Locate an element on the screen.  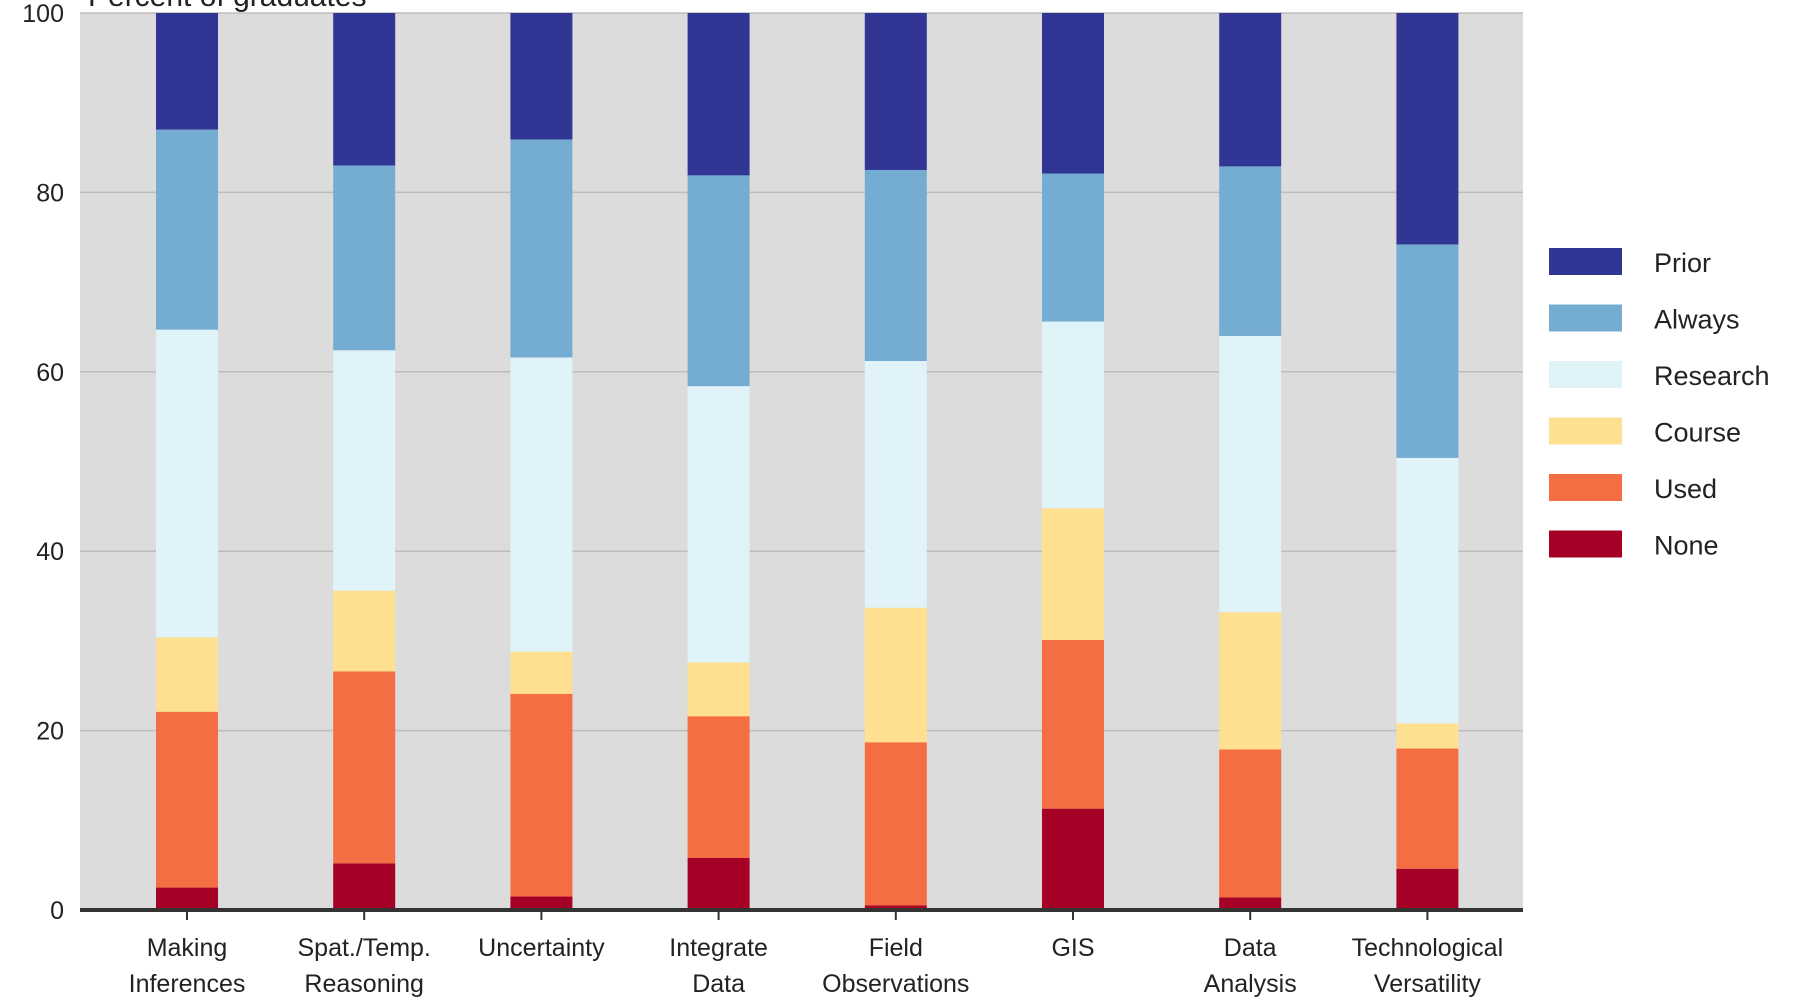
legend-label-used: Used is located at coordinates (1685, 489).